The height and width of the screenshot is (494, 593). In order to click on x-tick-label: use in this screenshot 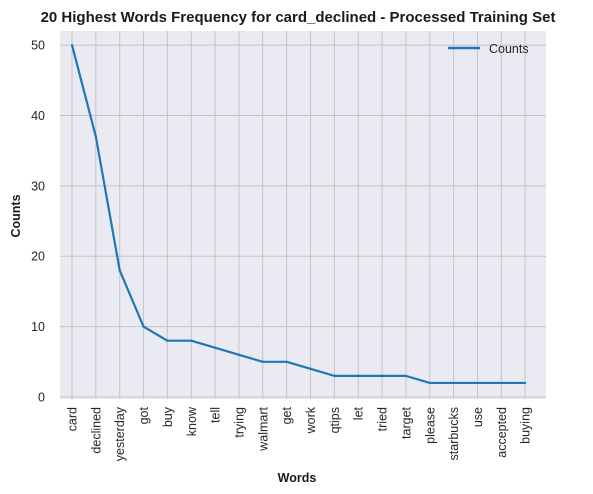, I will do `click(478, 417)`.